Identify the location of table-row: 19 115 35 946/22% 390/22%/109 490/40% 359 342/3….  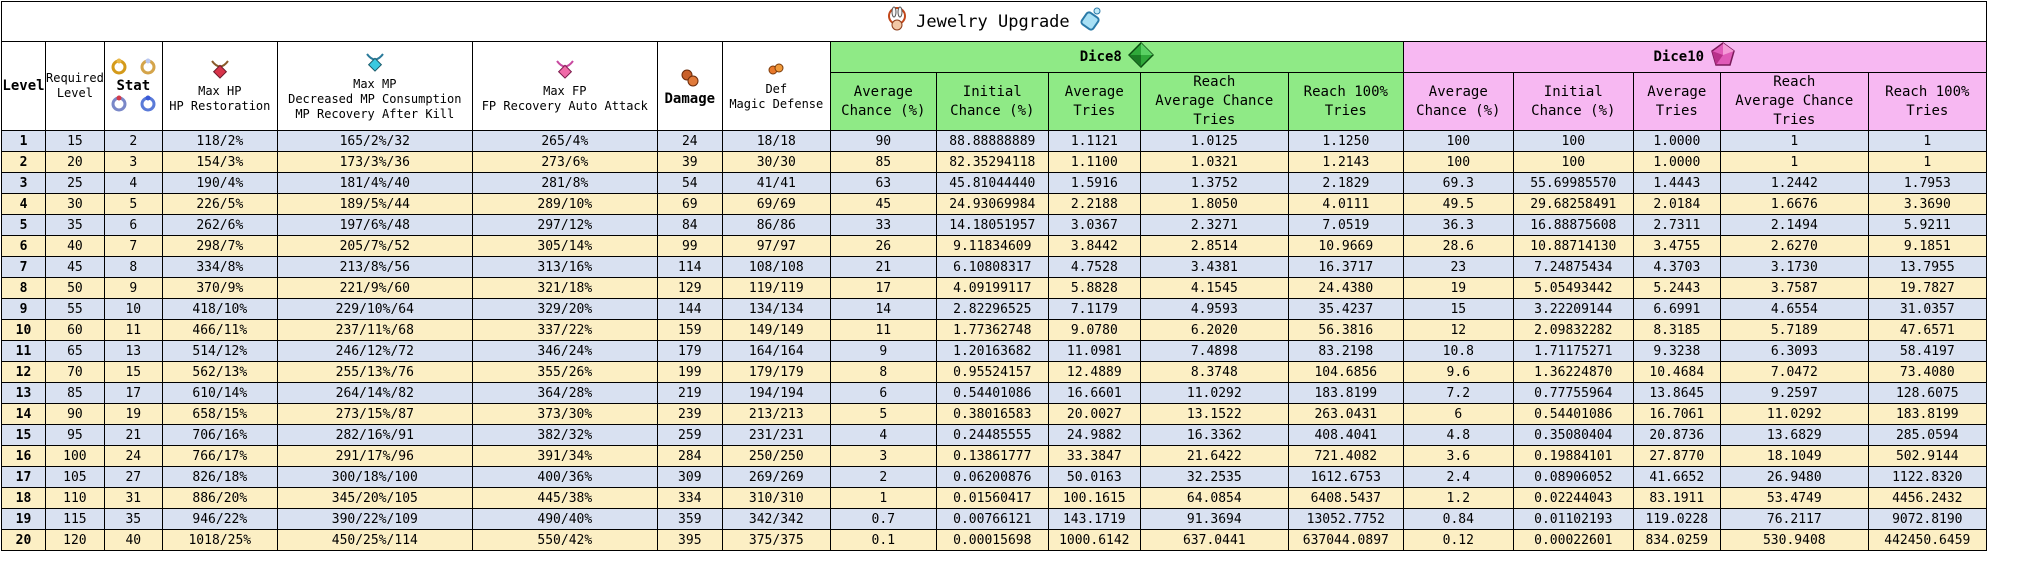
(994, 519).